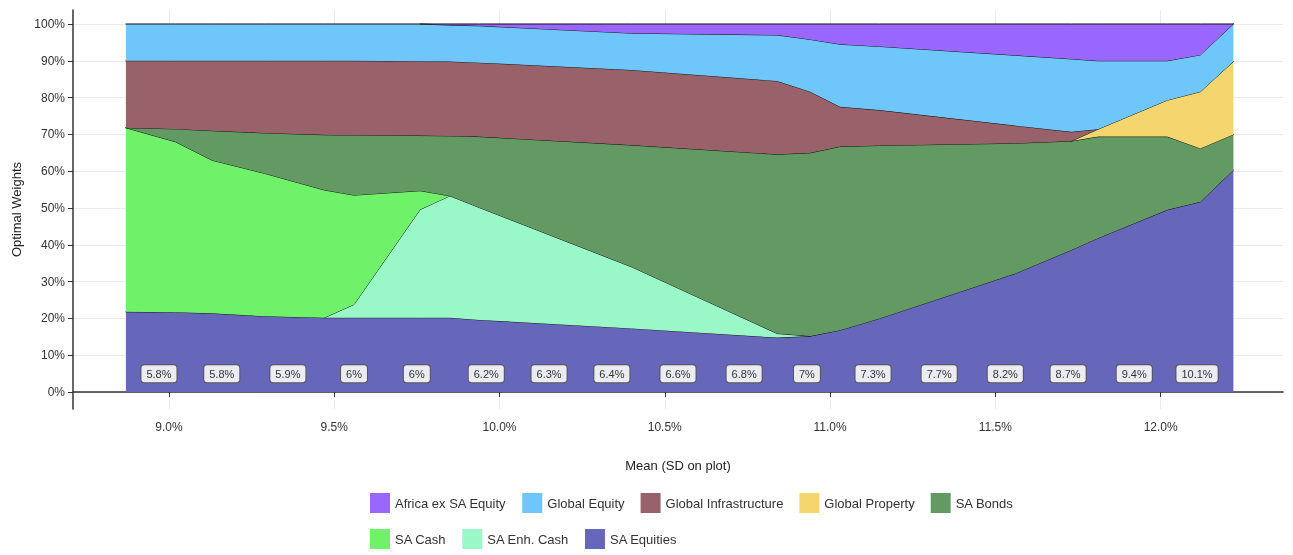 This screenshot has width=1293, height=555. Describe the element at coordinates (16, 209) in the screenshot. I see `y-axis-title: Optimal Weights` at that location.